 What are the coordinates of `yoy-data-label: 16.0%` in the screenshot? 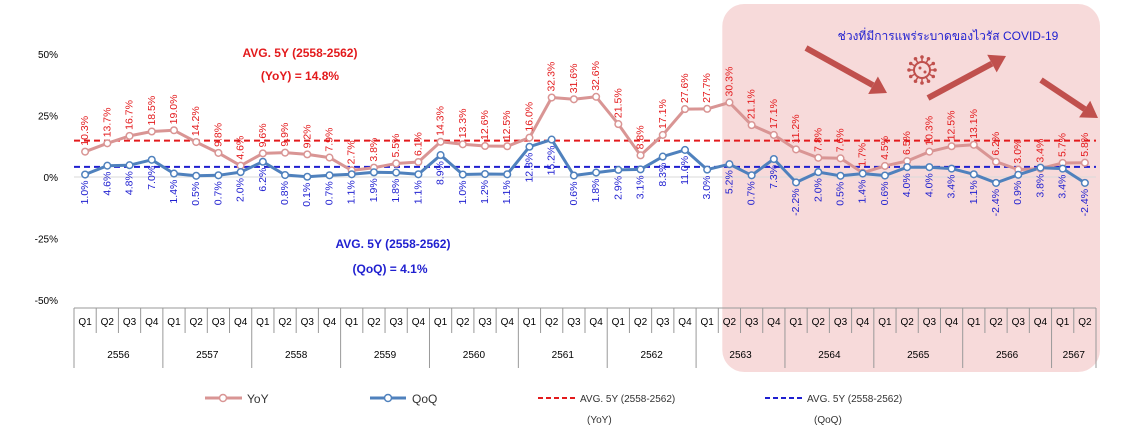 It's located at (530, 117).